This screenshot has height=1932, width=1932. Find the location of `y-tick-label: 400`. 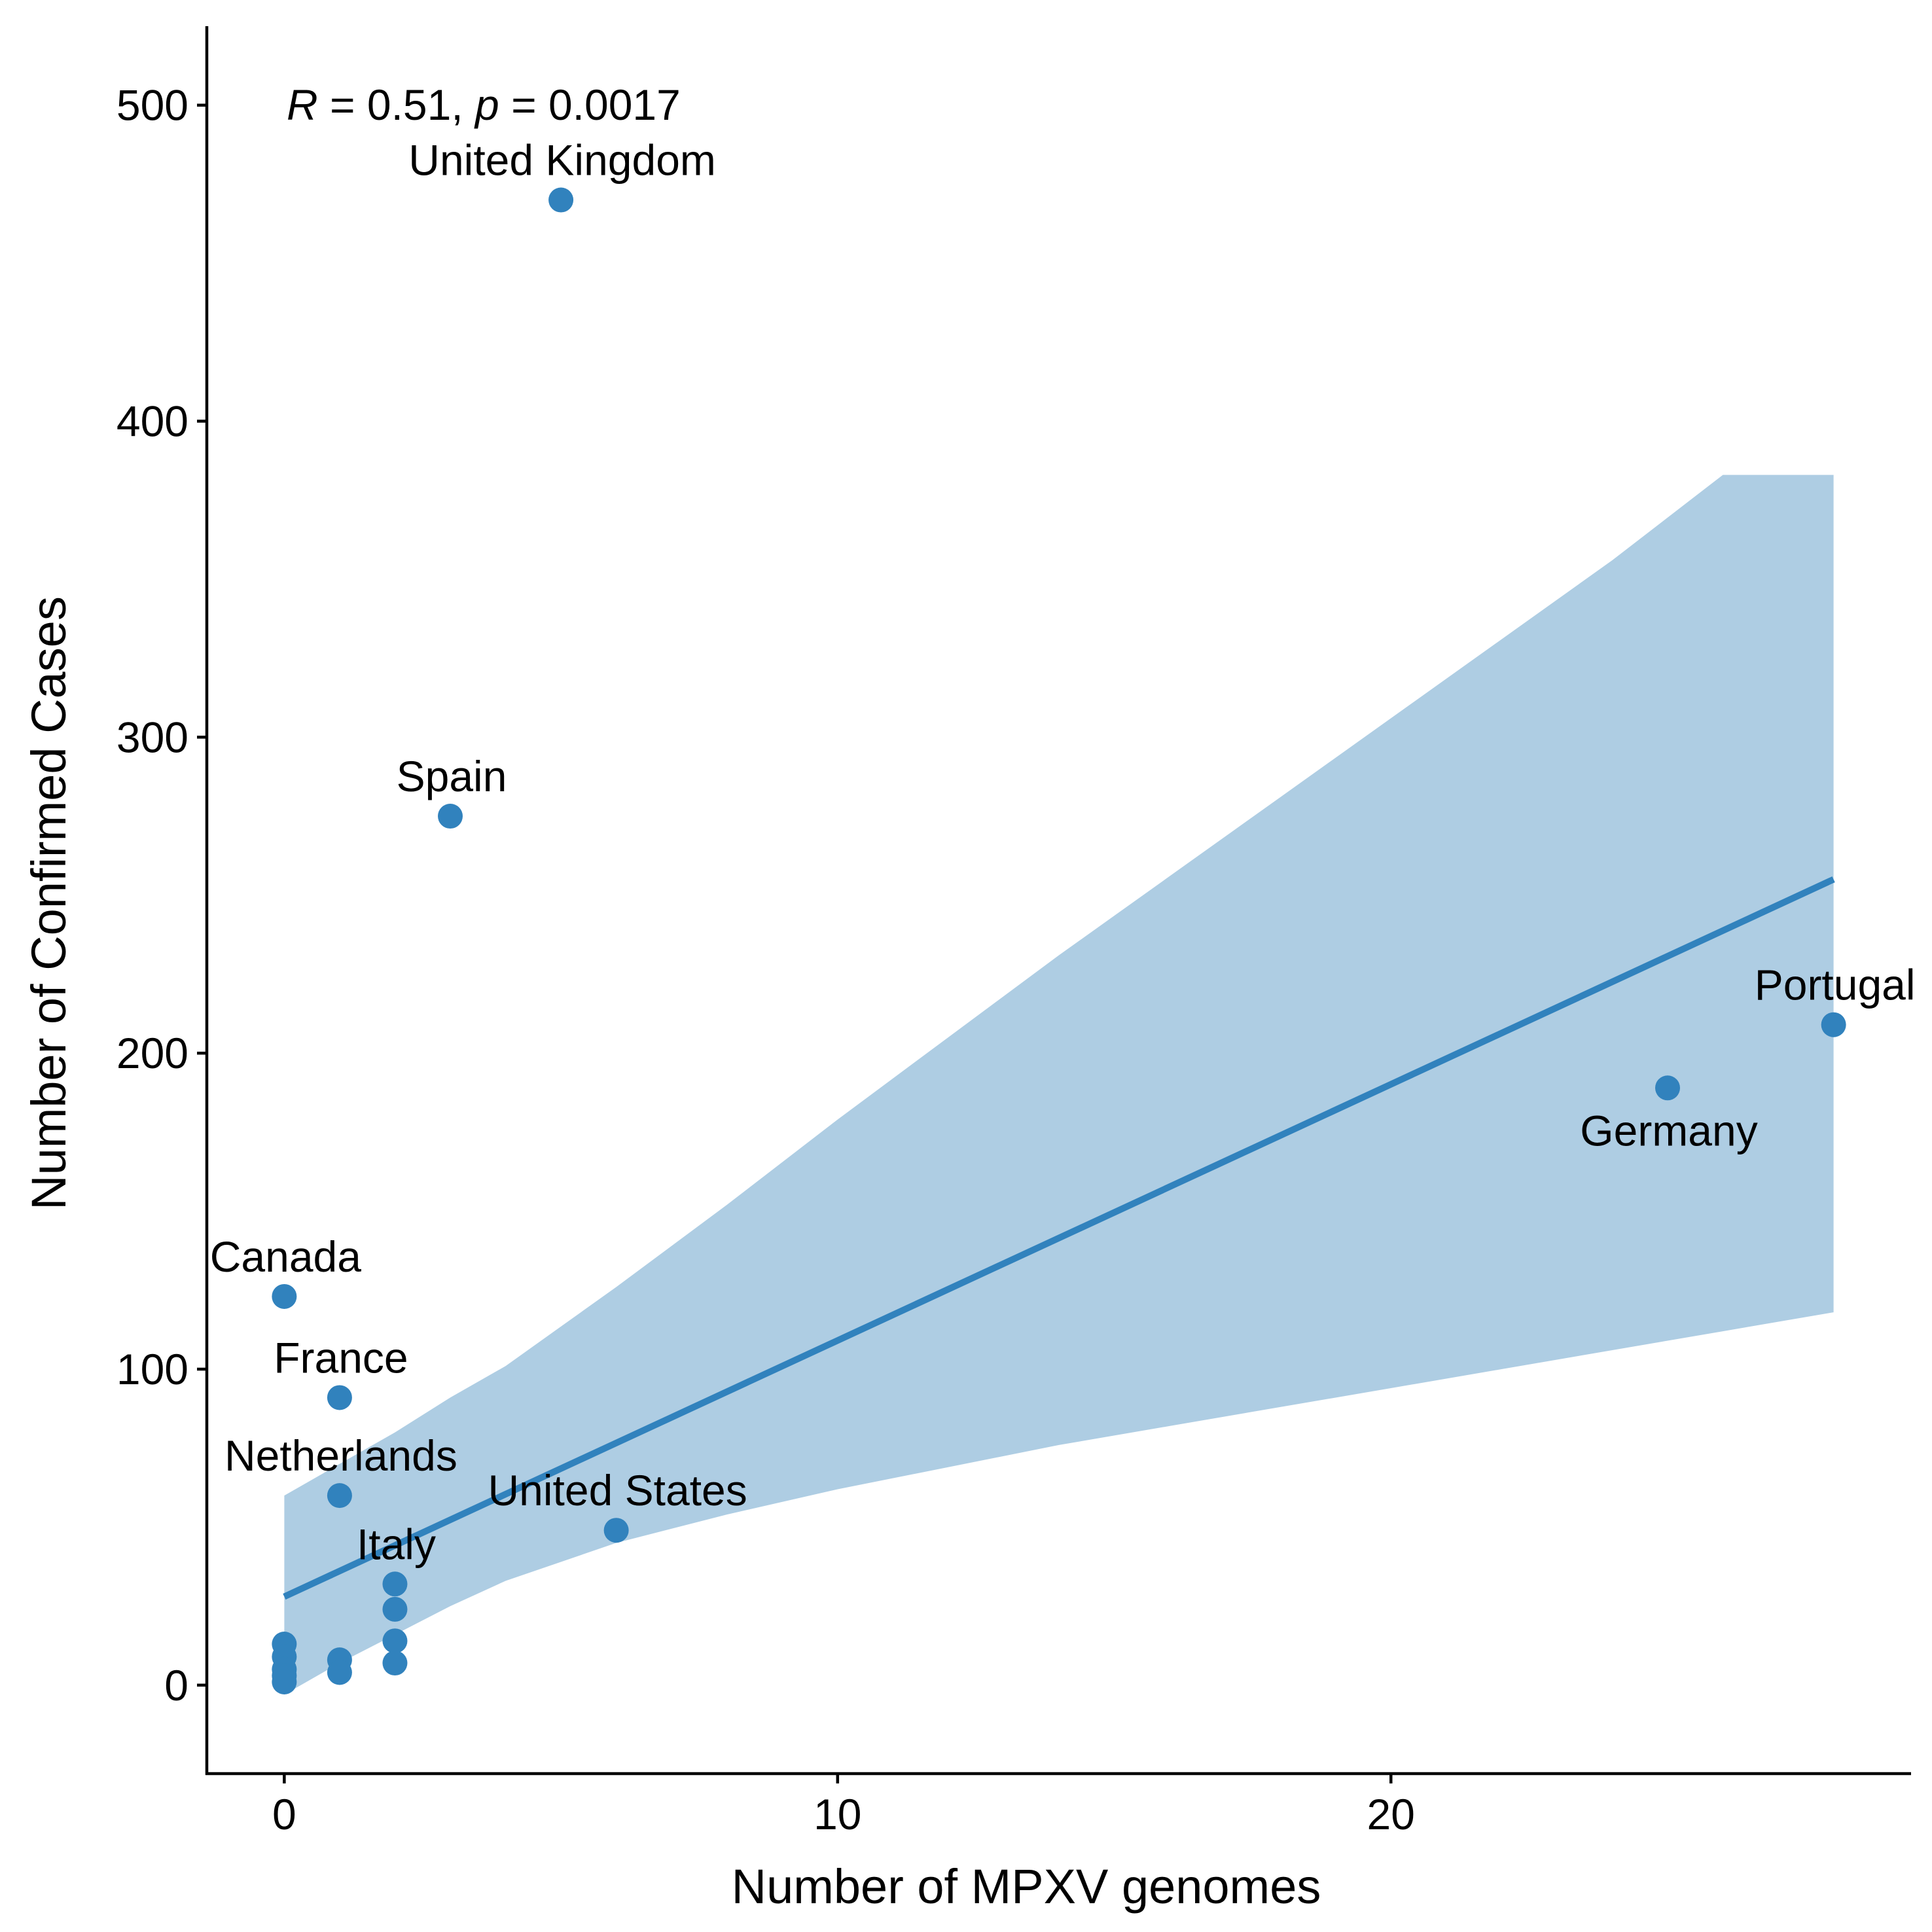

y-tick-label: 400 is located at coordinates (152, 421).